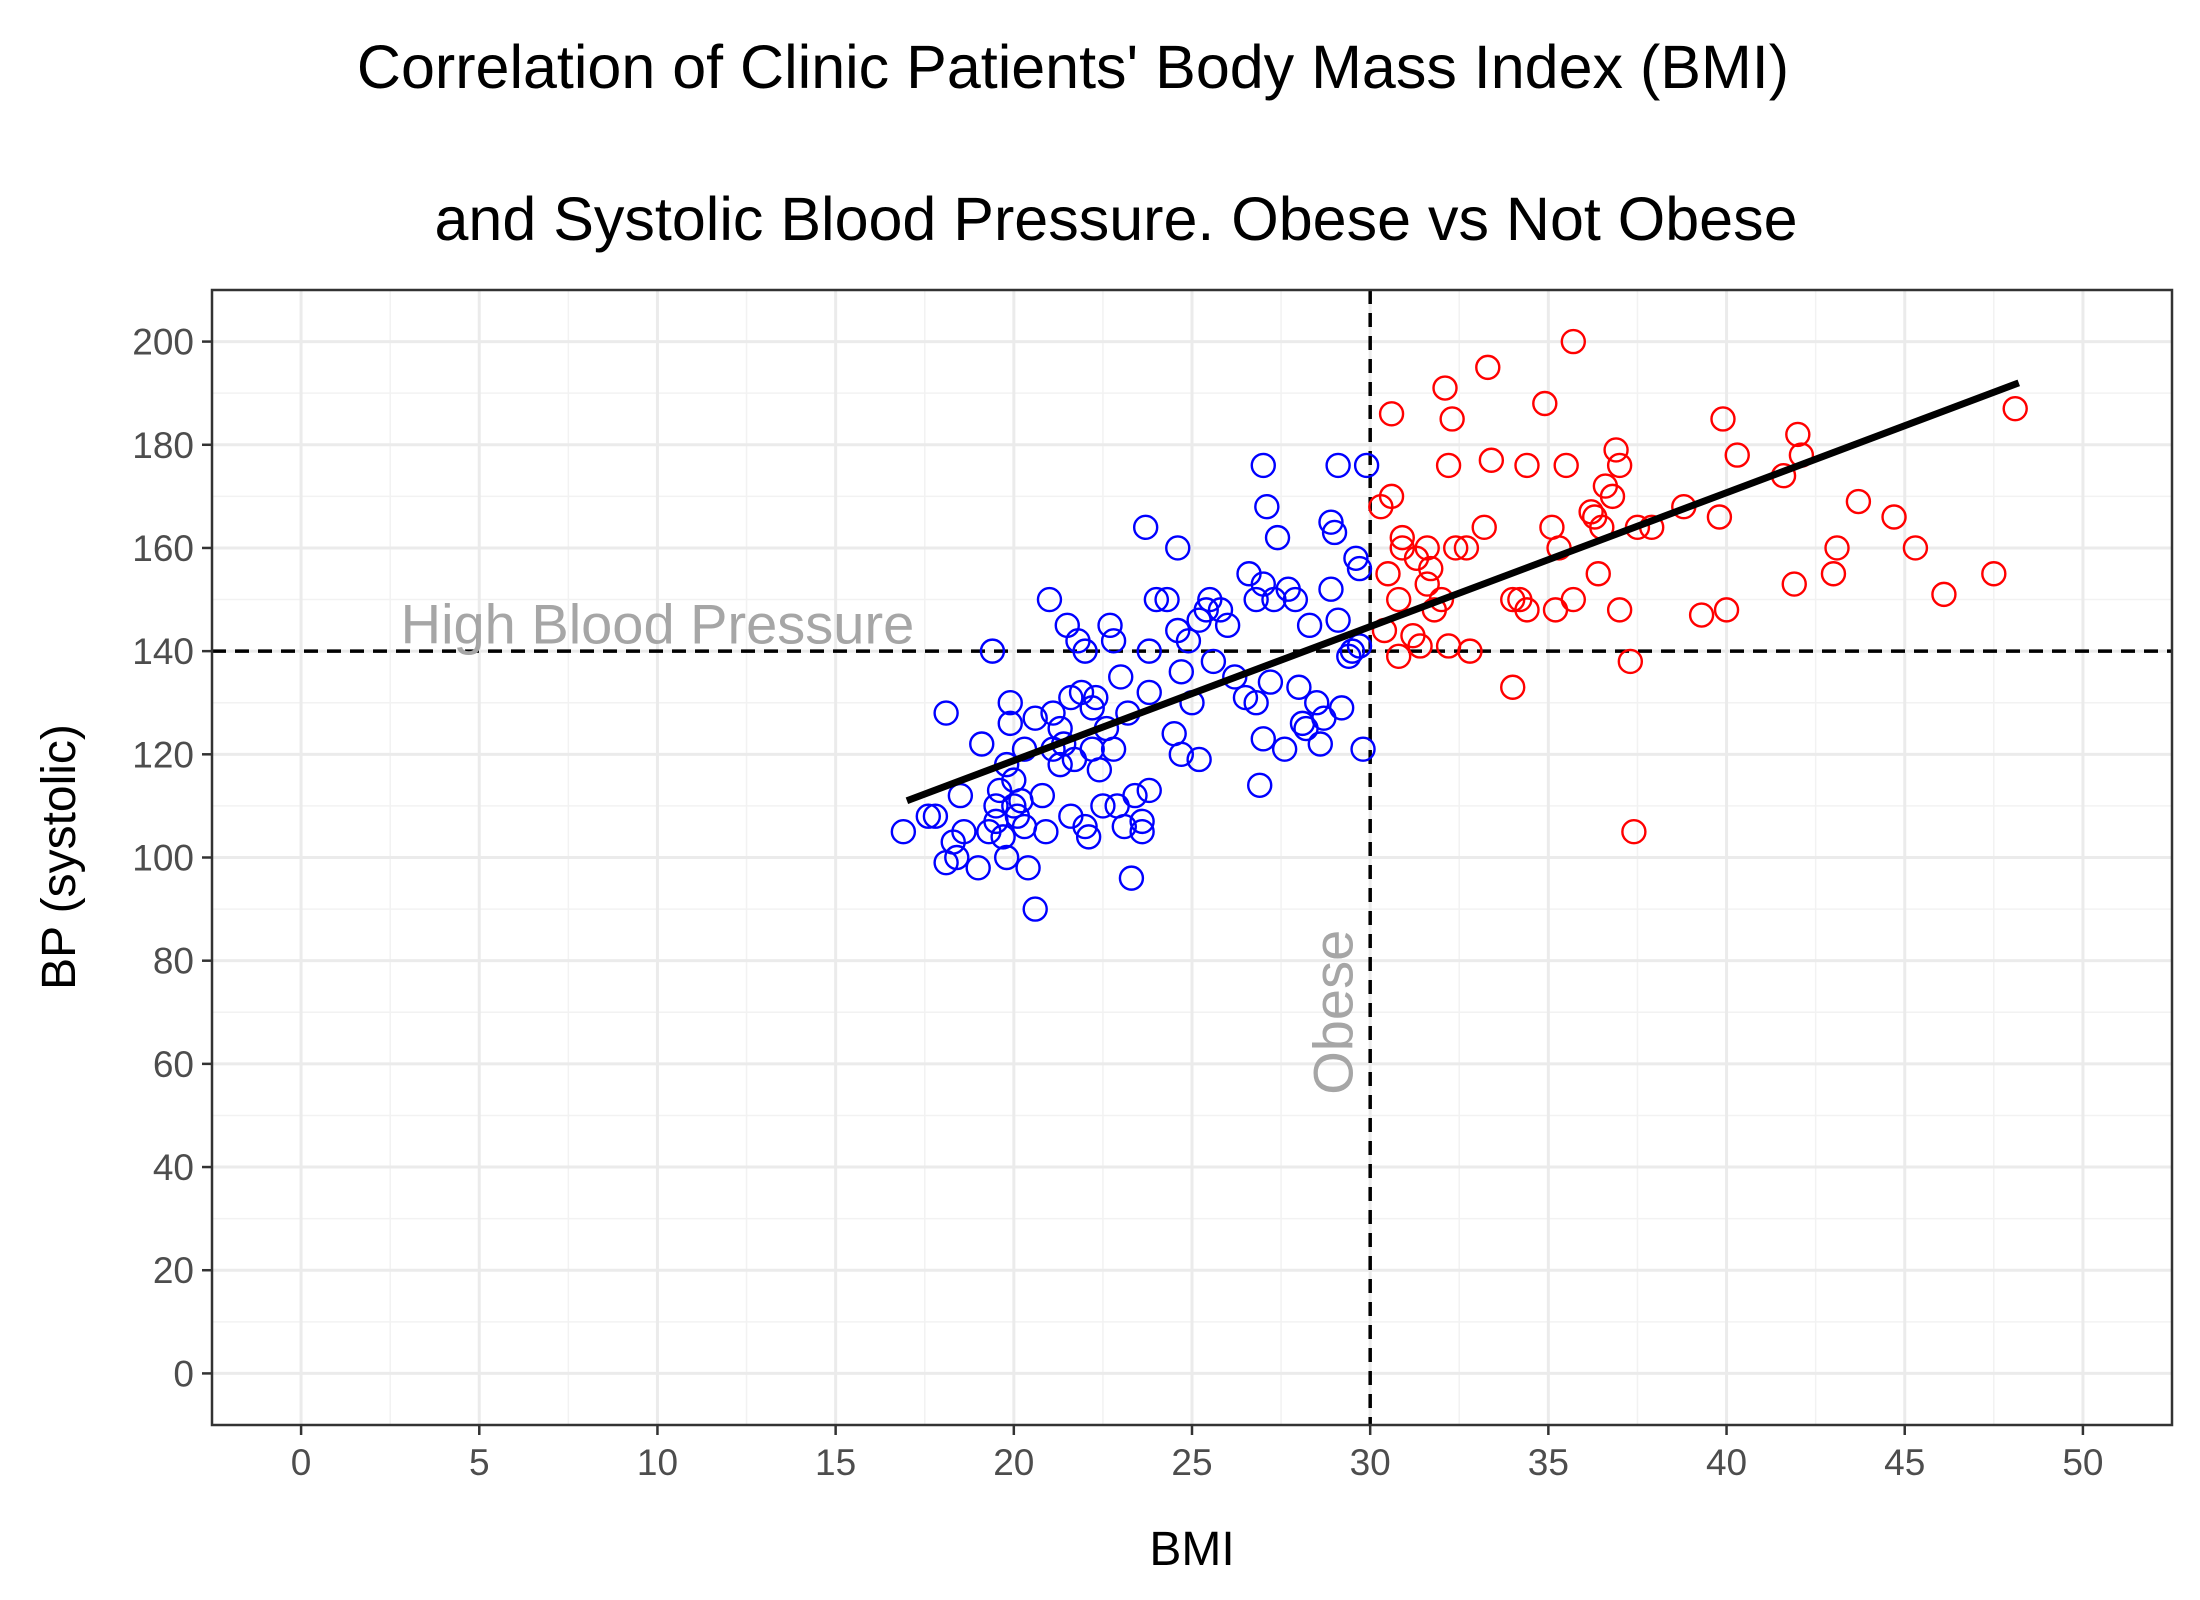 The height and width of the screenshot is (1600, 2200). I want to click on x-tick-label: 15, so click(835, 1462).